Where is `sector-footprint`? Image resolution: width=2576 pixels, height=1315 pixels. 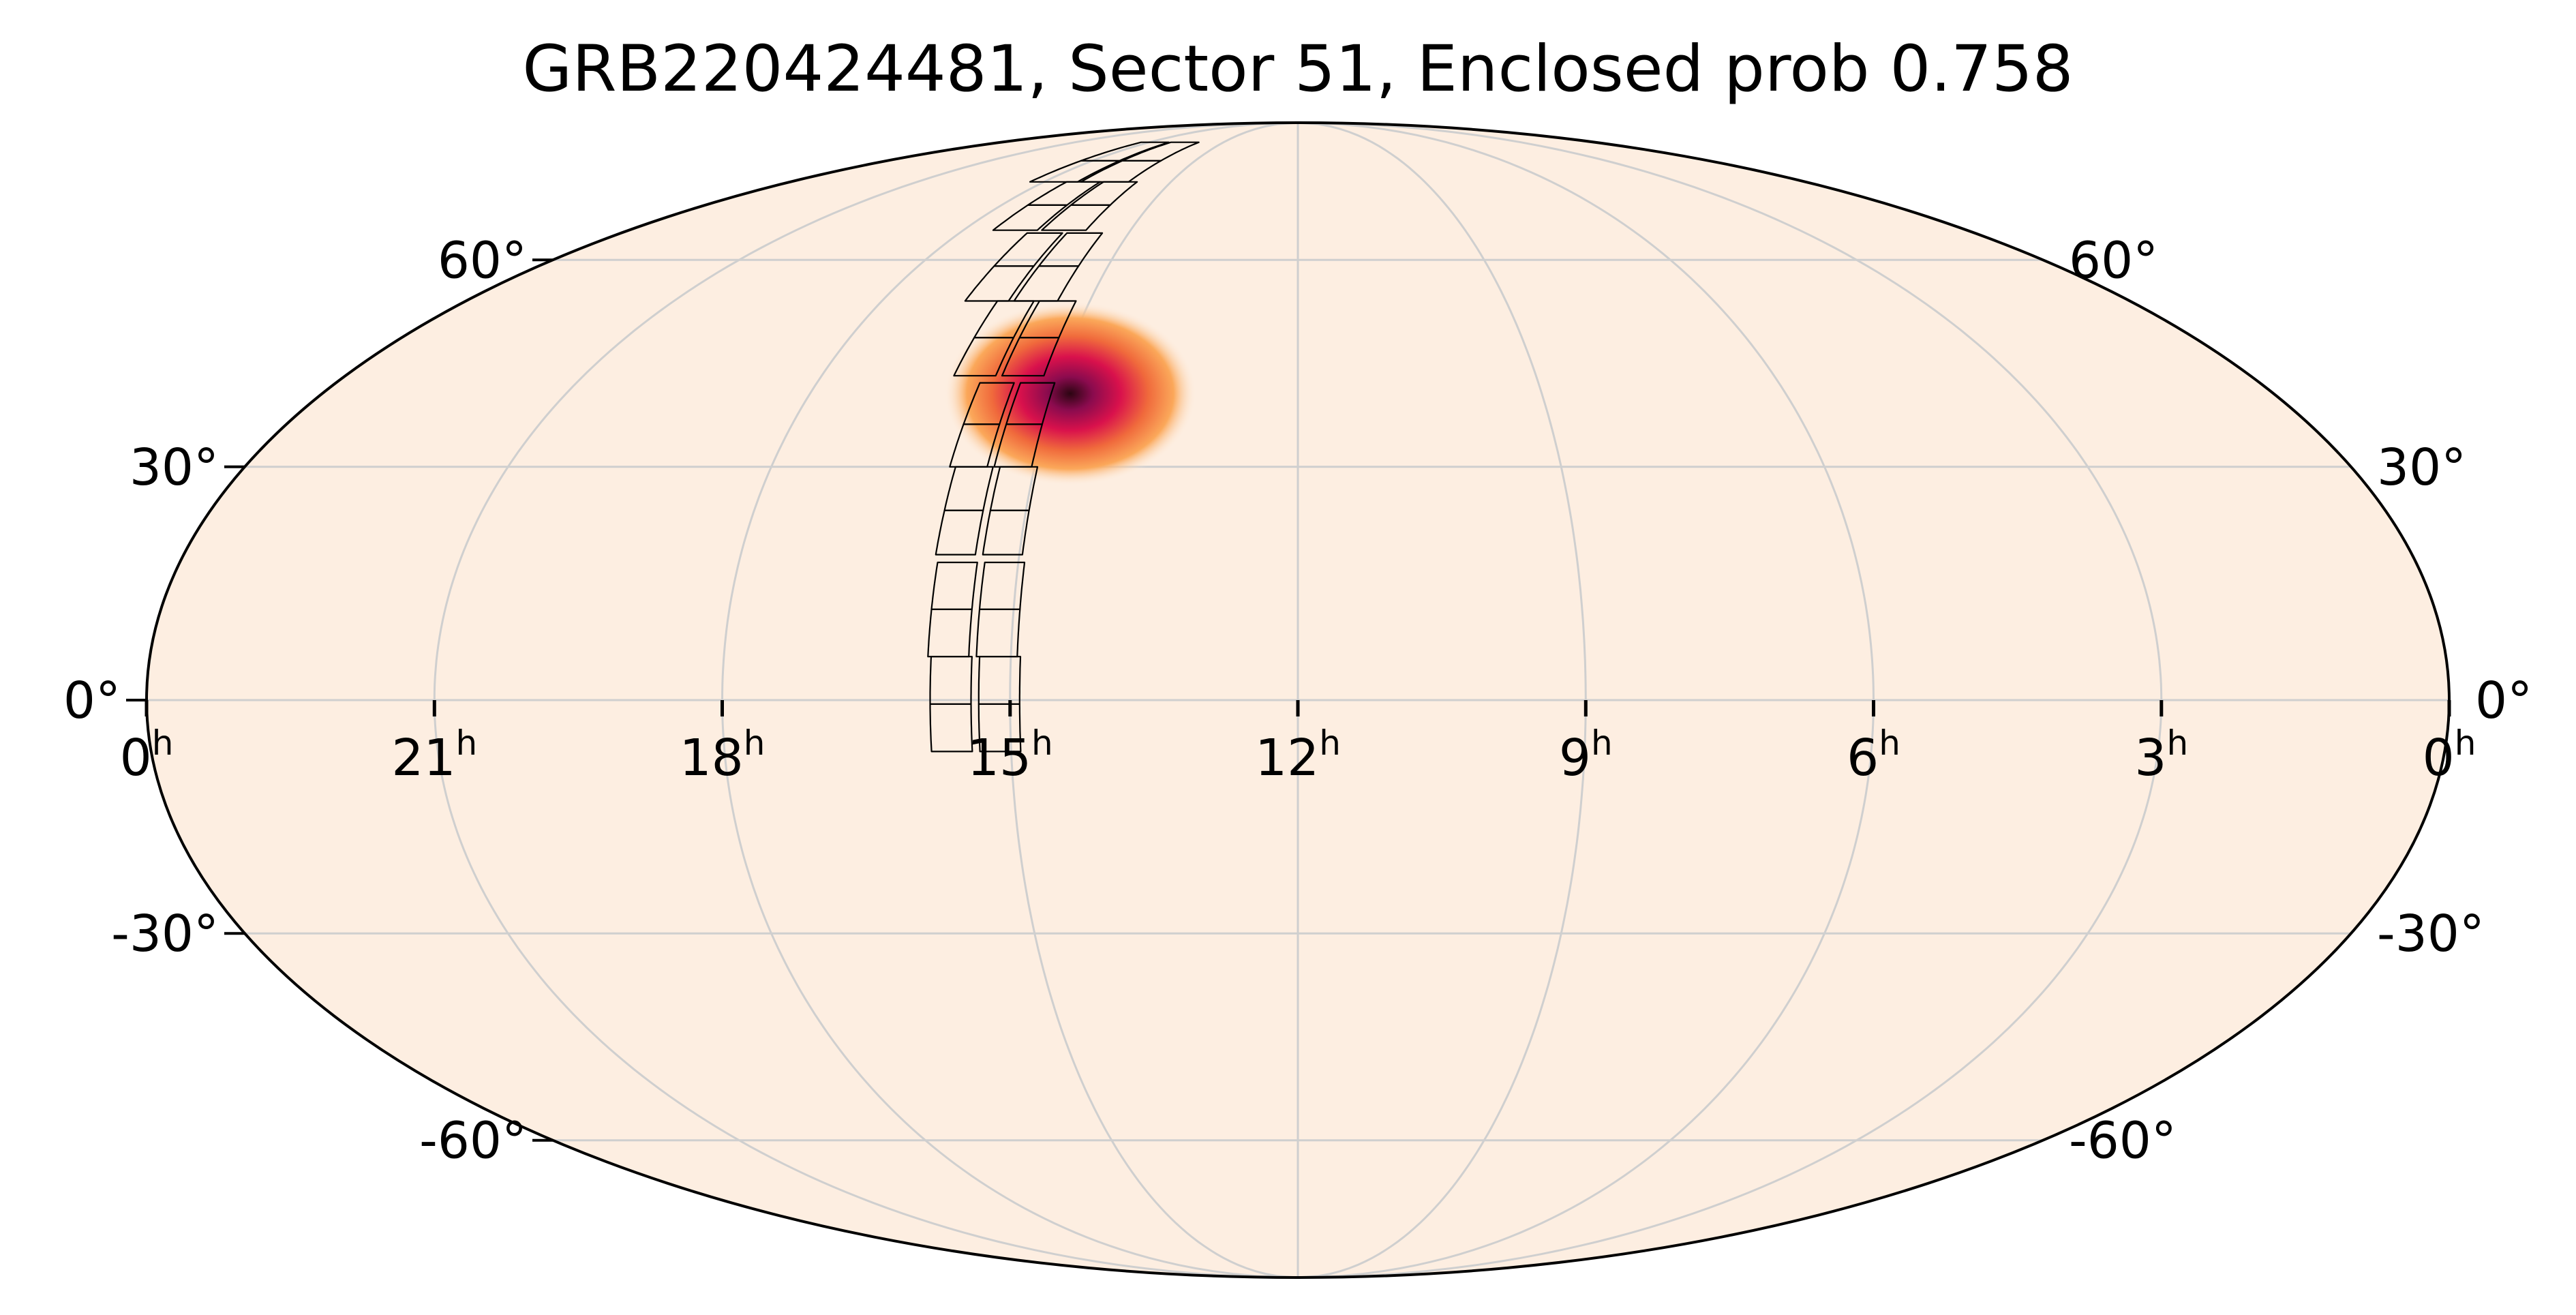
sector-footprint is located at coordinates (1064, 447).